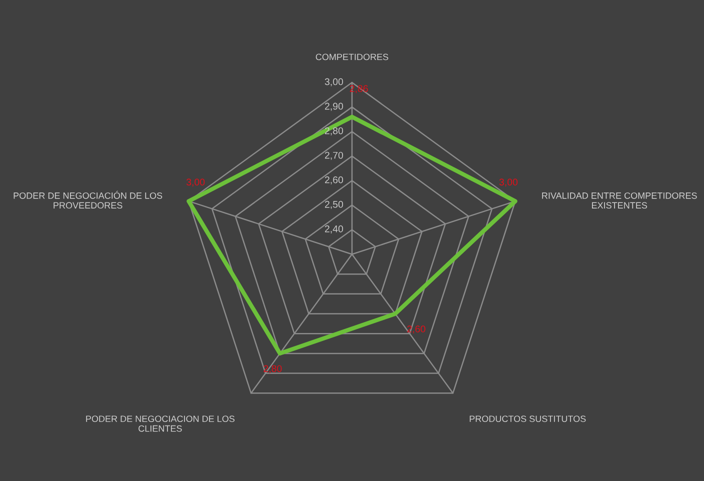  Describe the element at coordinates (334, 106) in the screenshot. I see `y-tick-label: 2,90` at that location.